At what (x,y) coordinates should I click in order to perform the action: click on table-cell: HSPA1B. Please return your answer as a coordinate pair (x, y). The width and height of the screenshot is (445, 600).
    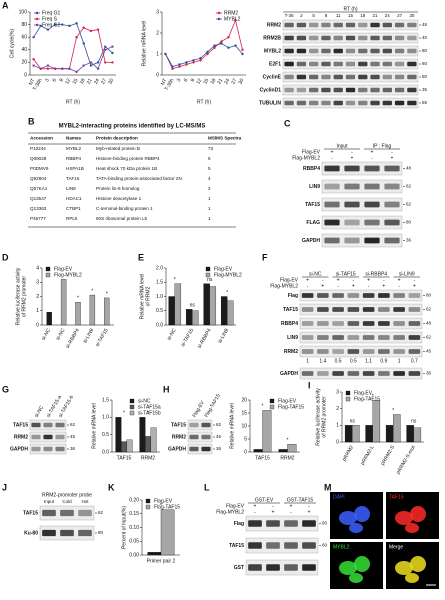
    Looking at the image, I should click on (75, 168).